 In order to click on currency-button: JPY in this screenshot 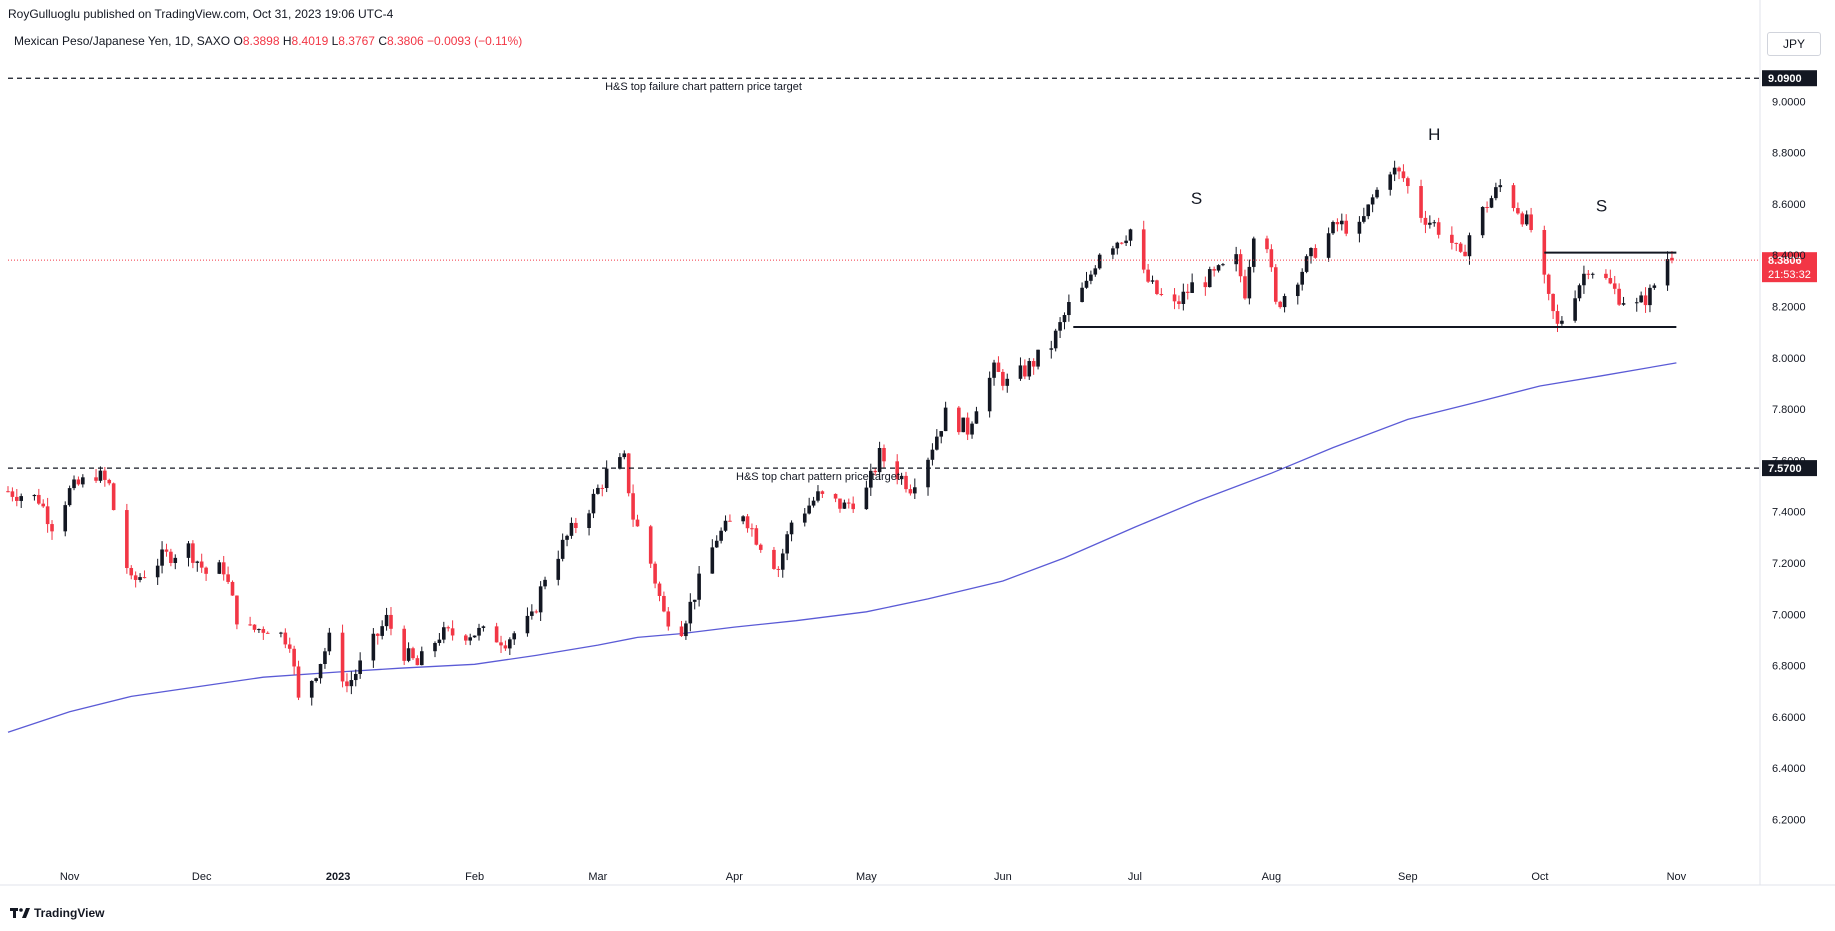, I will do `click(1794, 44)`.